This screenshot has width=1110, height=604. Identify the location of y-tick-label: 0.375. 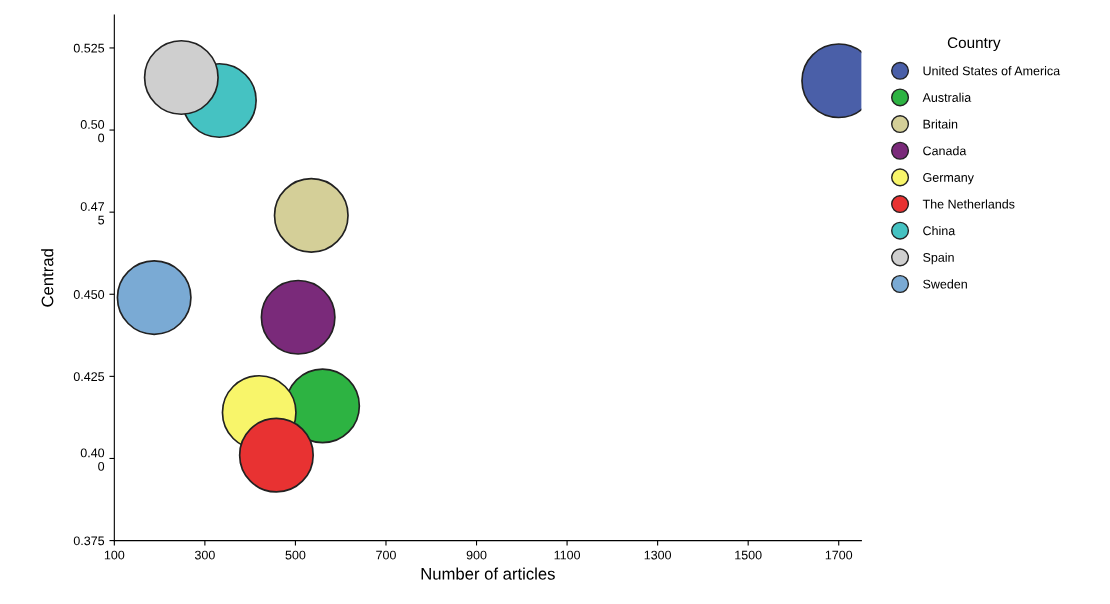
(89, 541).